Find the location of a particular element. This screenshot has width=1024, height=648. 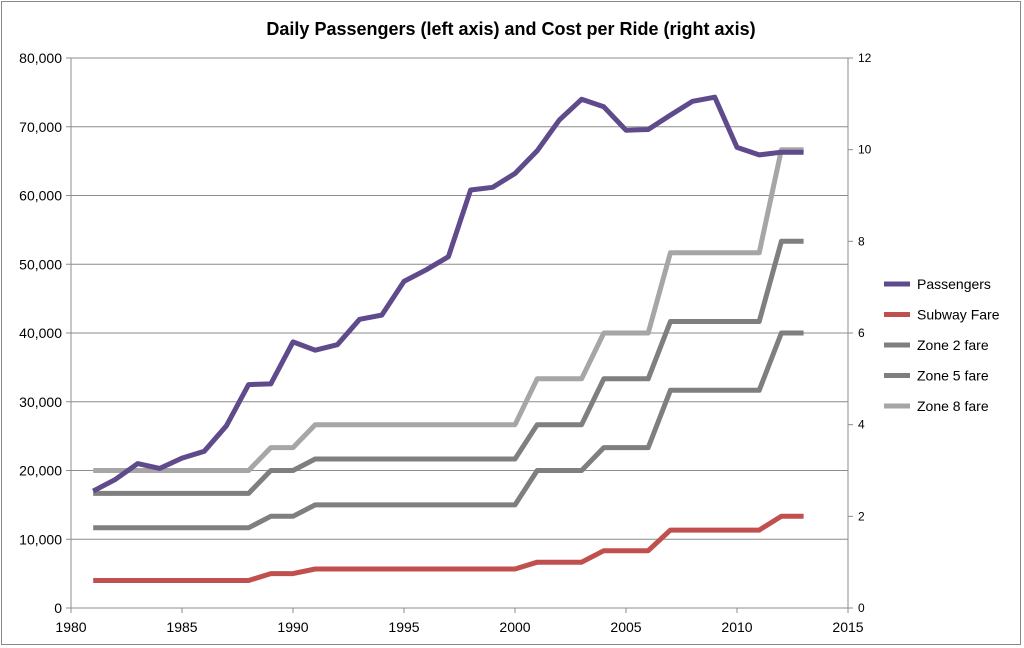

left-axis-tick-label: 20,000 is located at coordinates (40, 471).